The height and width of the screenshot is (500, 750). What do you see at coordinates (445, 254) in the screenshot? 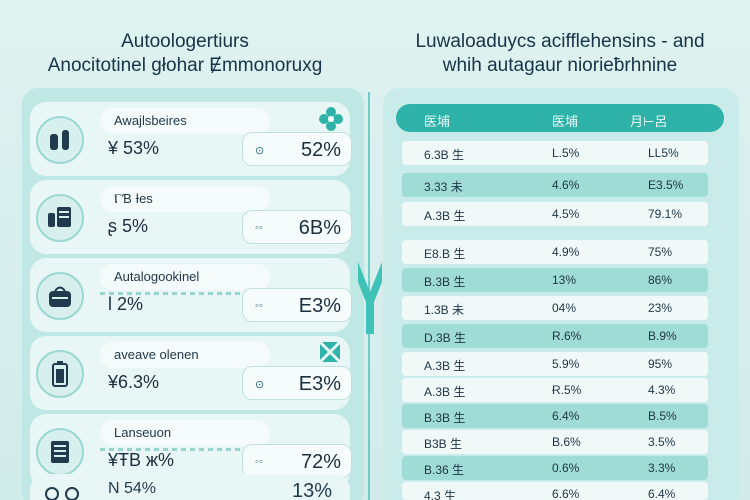
I see `cell: E8.B 生` at bounding box center [445, 254].